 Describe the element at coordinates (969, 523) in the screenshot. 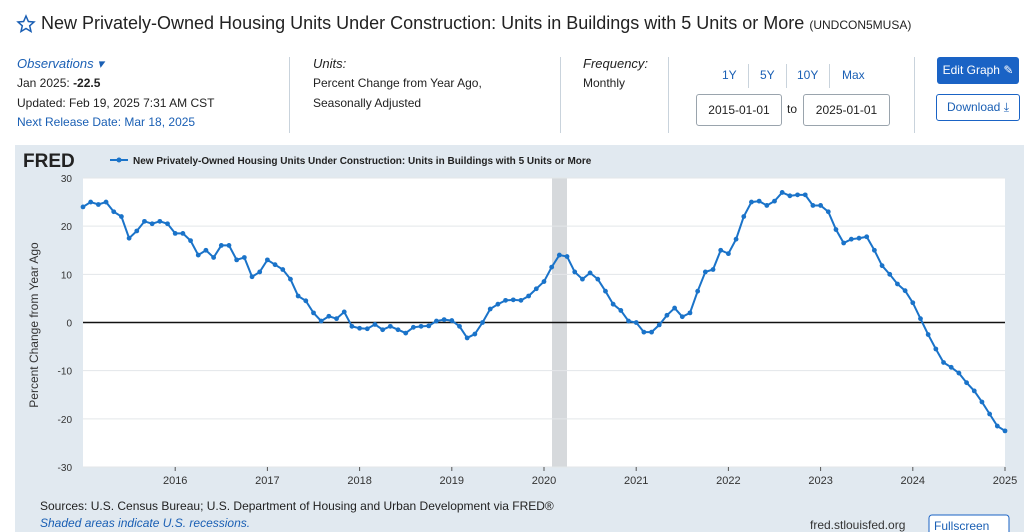

I see `fullscreen-button` at that location.